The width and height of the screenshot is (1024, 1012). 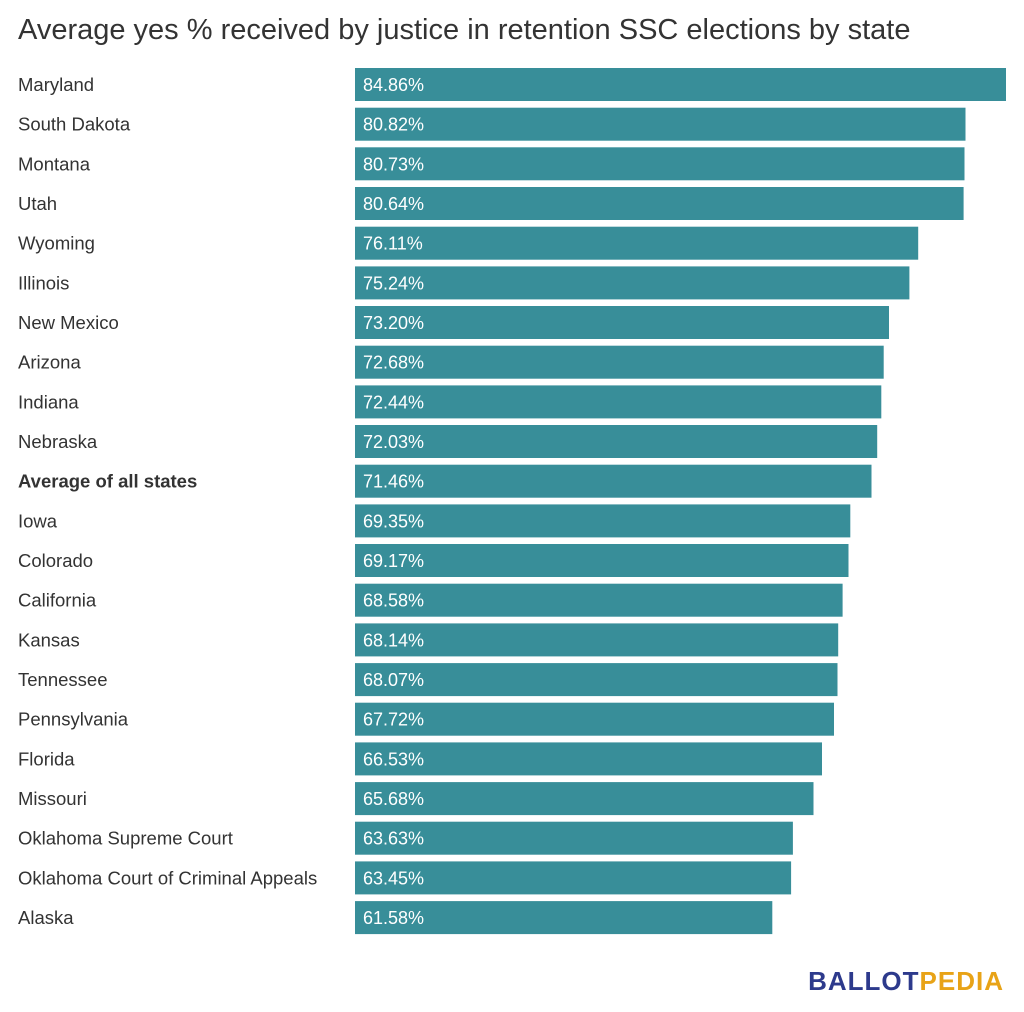 What do you see at coordinates (52, 798) in the screenshot?
I see `category-label: Missouri` at bounding box center [52, 798].